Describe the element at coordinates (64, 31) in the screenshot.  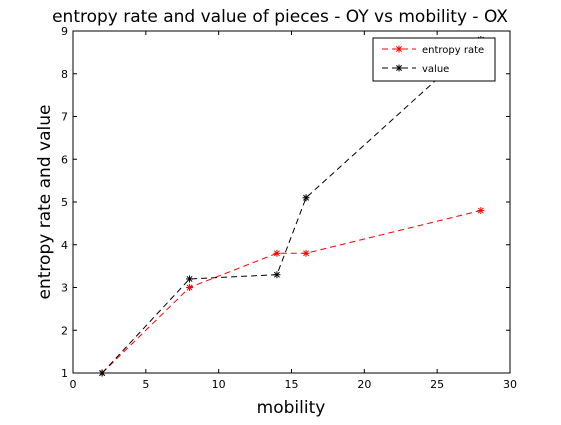
I see `y-tick-label: 9` at that location.